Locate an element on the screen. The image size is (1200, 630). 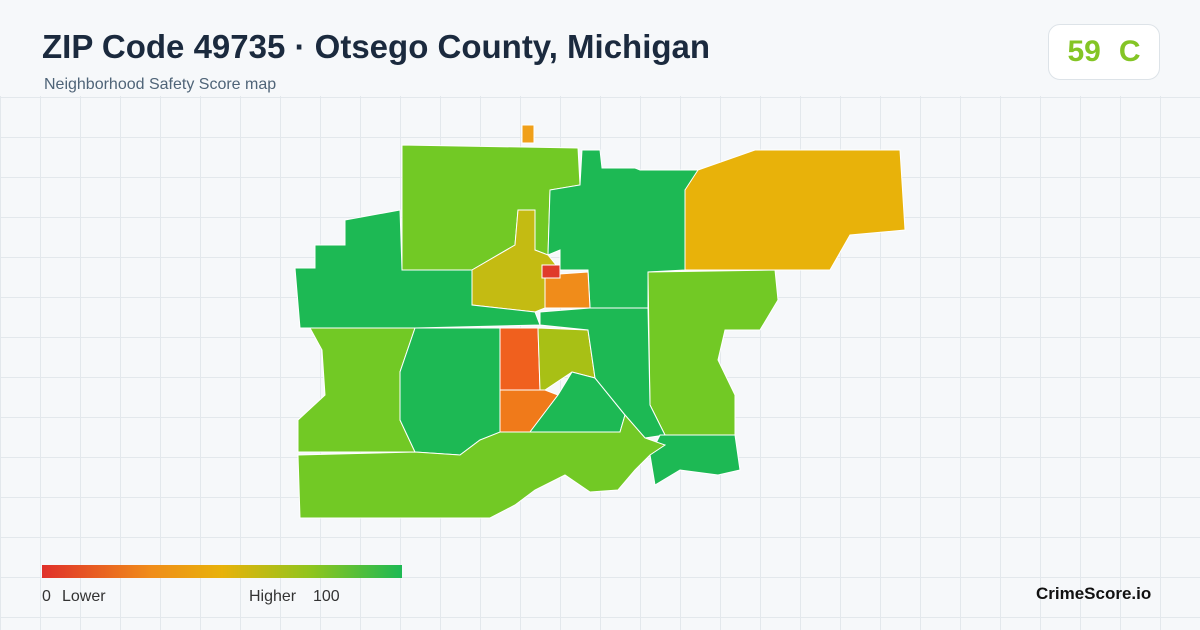
legend-min-label: Lower is located at coordinates (84, 596).